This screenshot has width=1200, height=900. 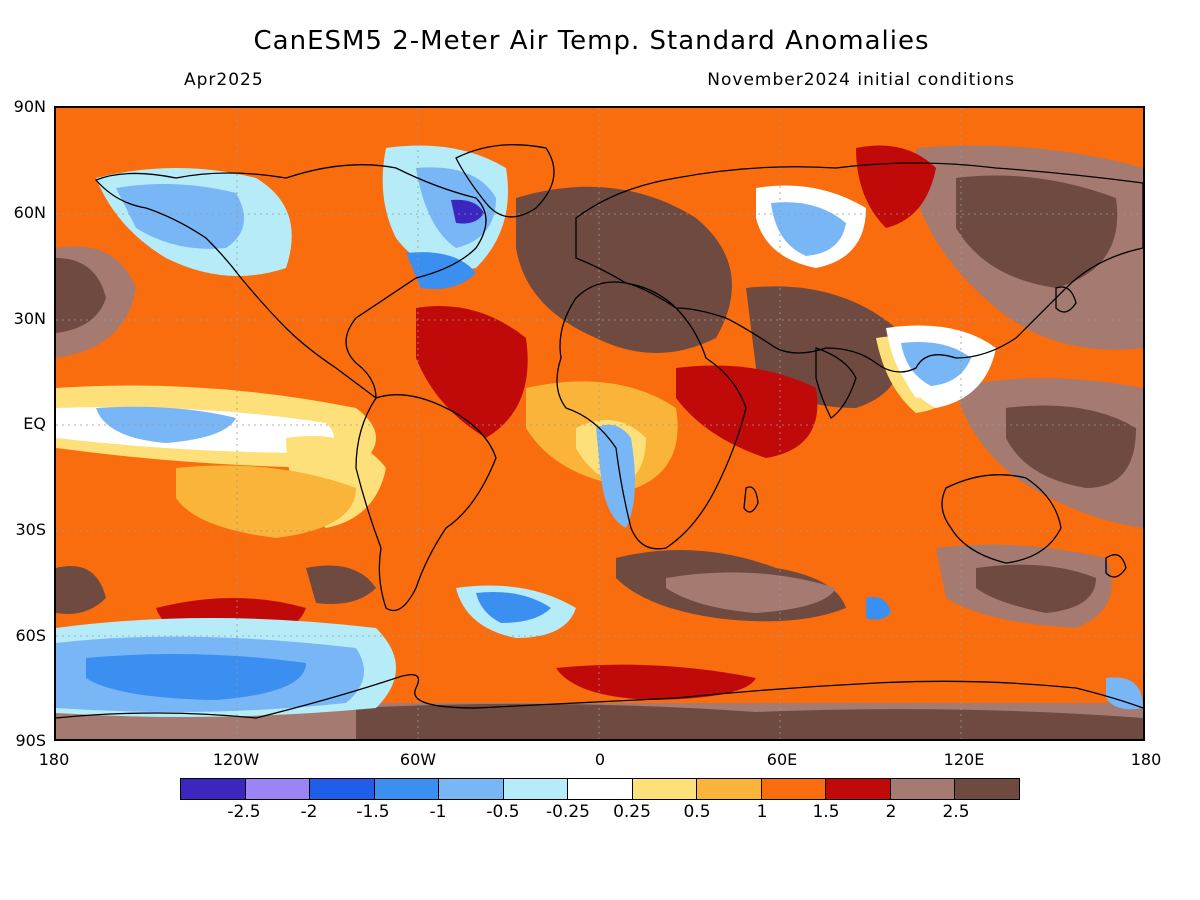 What do you see at coordinates (373, 812) in the screenshot?
I see `colorbar-label: -1.5` at bounding box center [373, 812].